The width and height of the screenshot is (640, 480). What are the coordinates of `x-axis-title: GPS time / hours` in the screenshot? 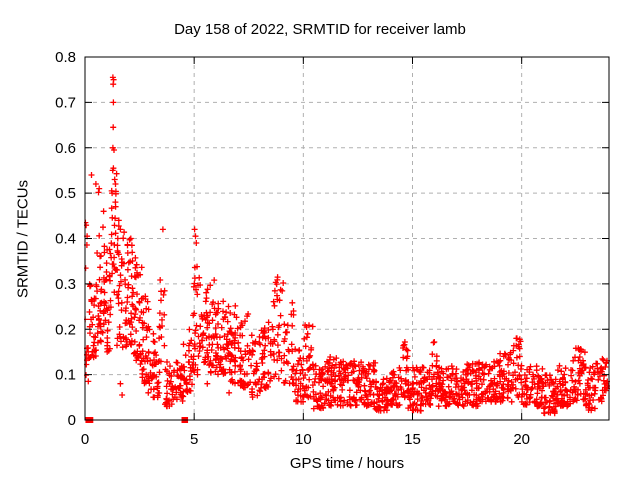 It's located at (347, 463).